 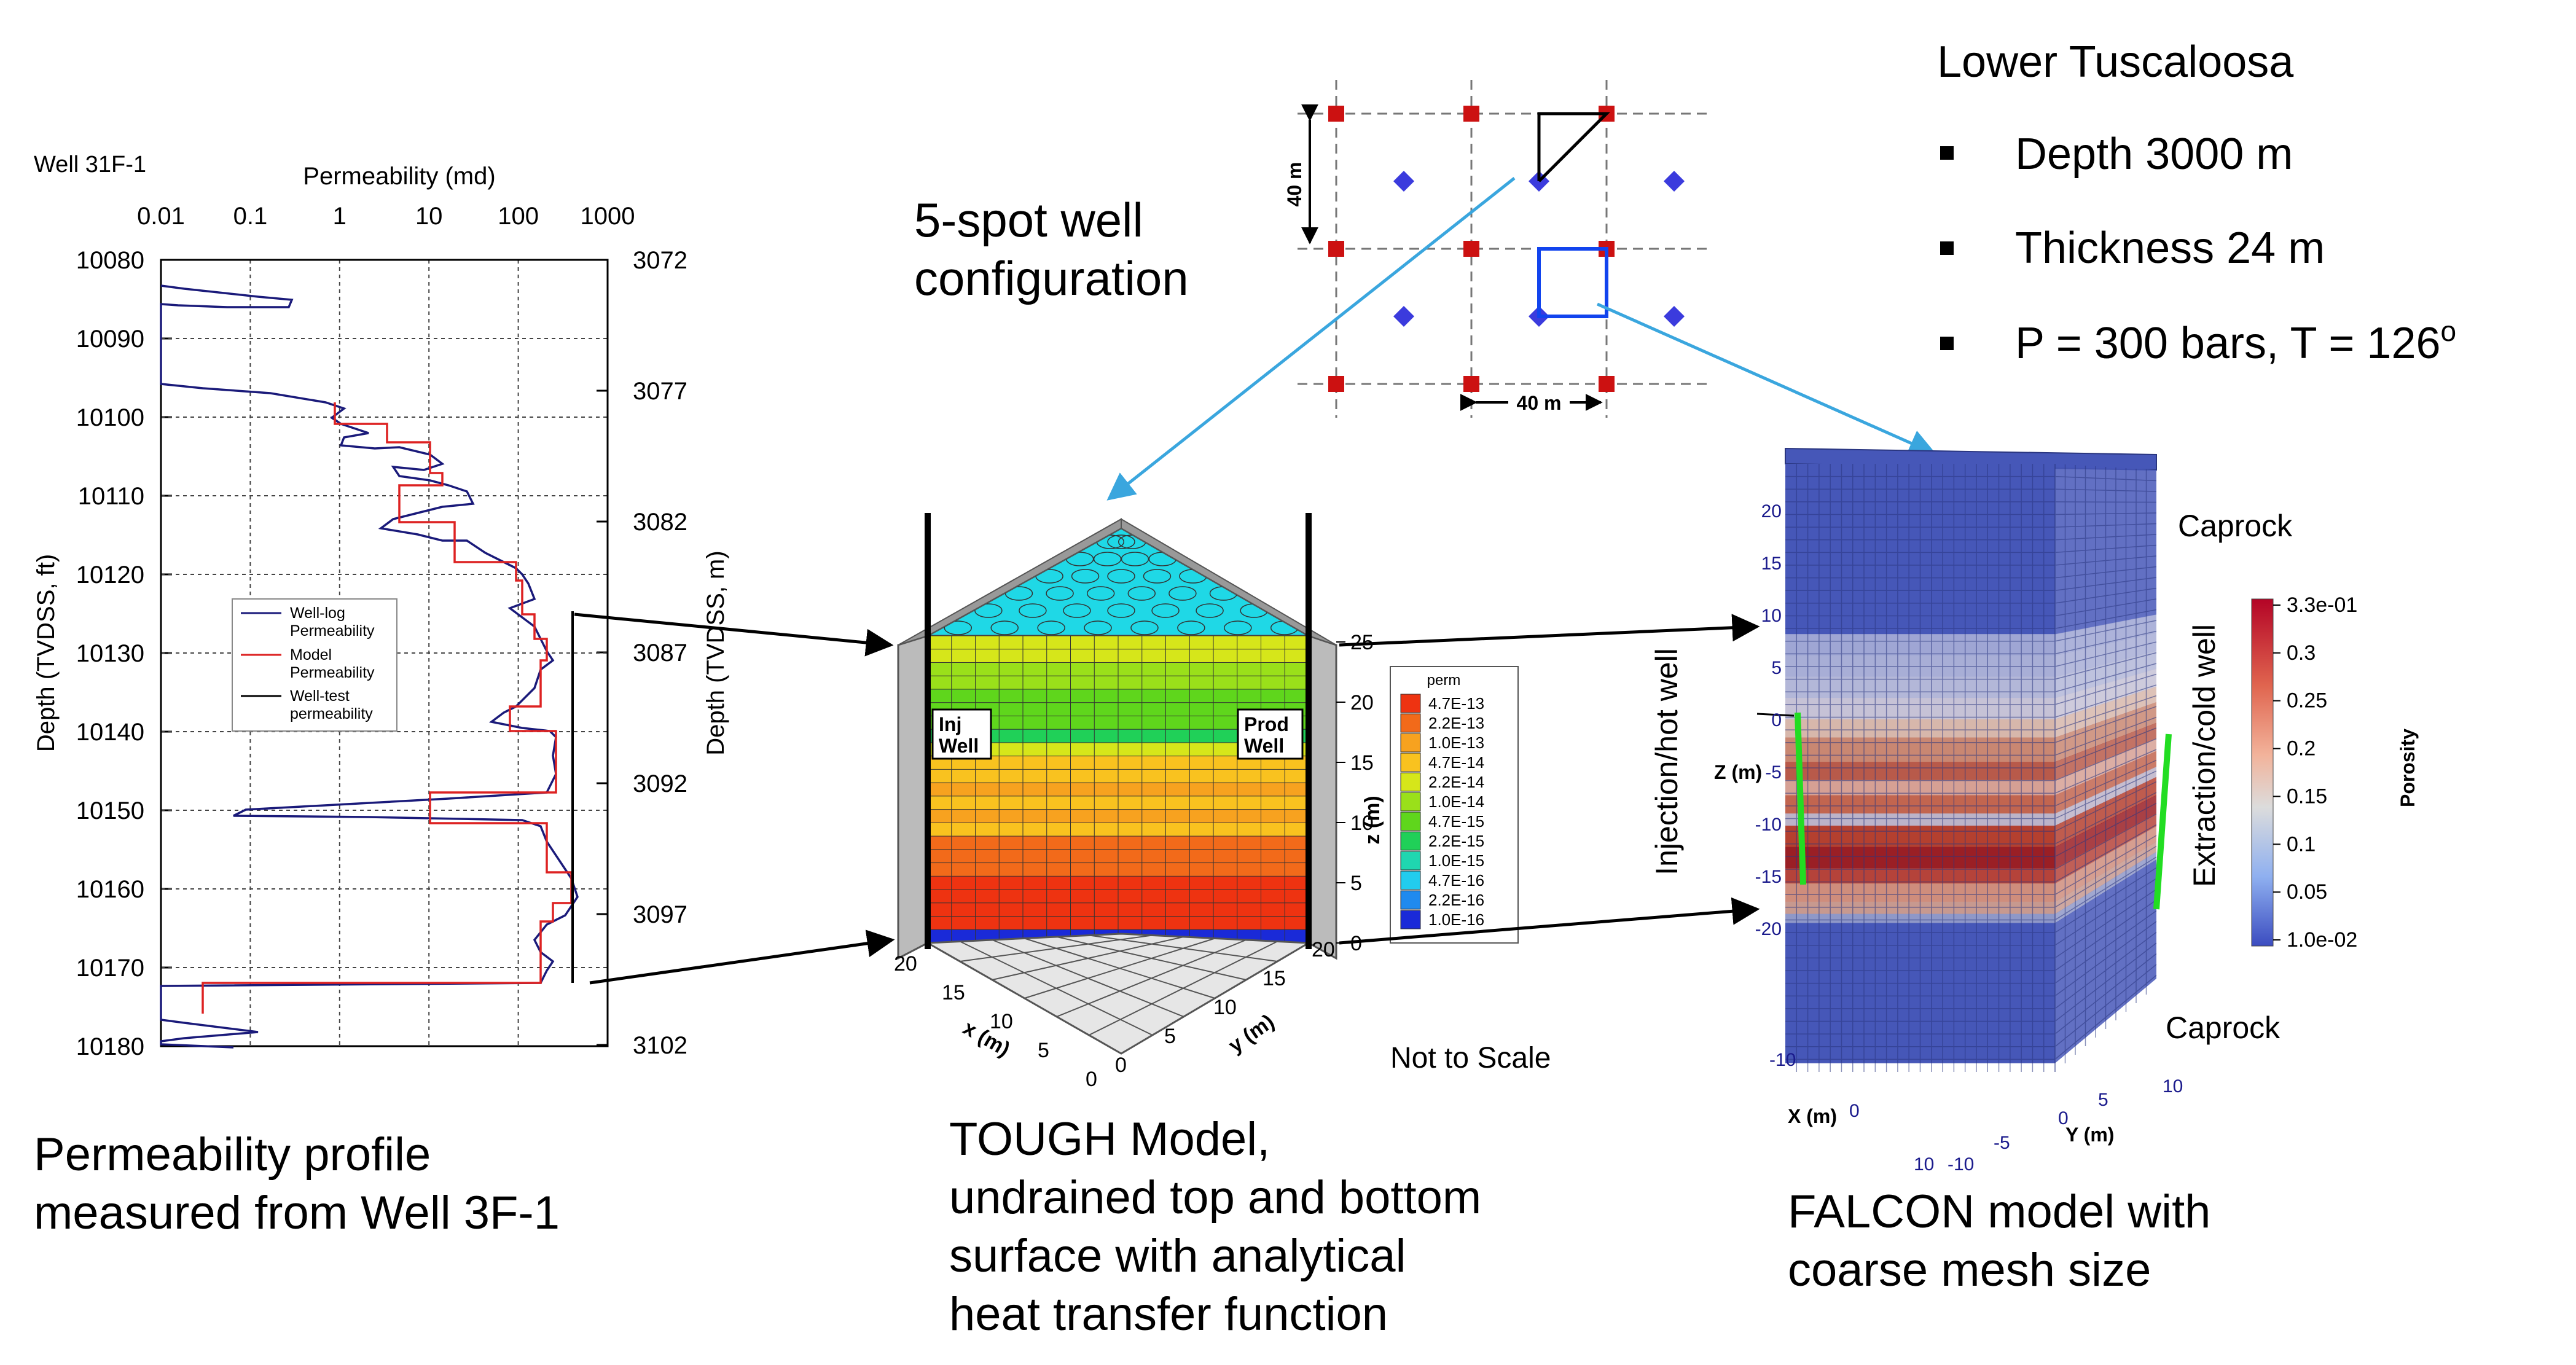 I want to click on caprock-top-label: Caprock, so click(x=2235, y=526).